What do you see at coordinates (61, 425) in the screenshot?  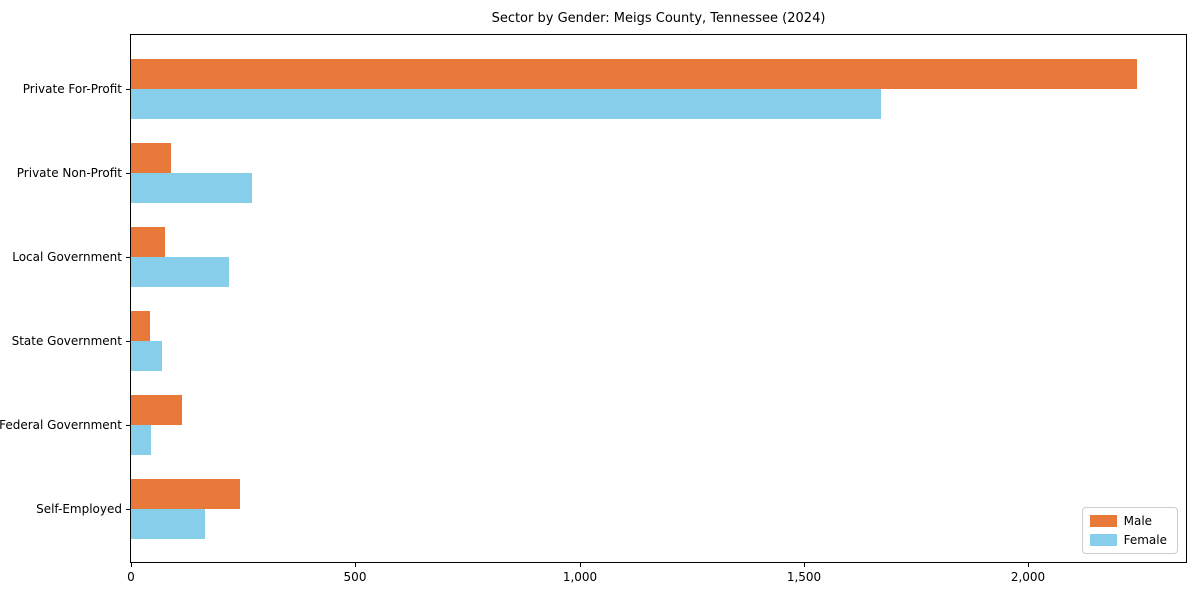 I see `y-axis-label-federal-government: Federal Government` at bounding box center [61, 425].